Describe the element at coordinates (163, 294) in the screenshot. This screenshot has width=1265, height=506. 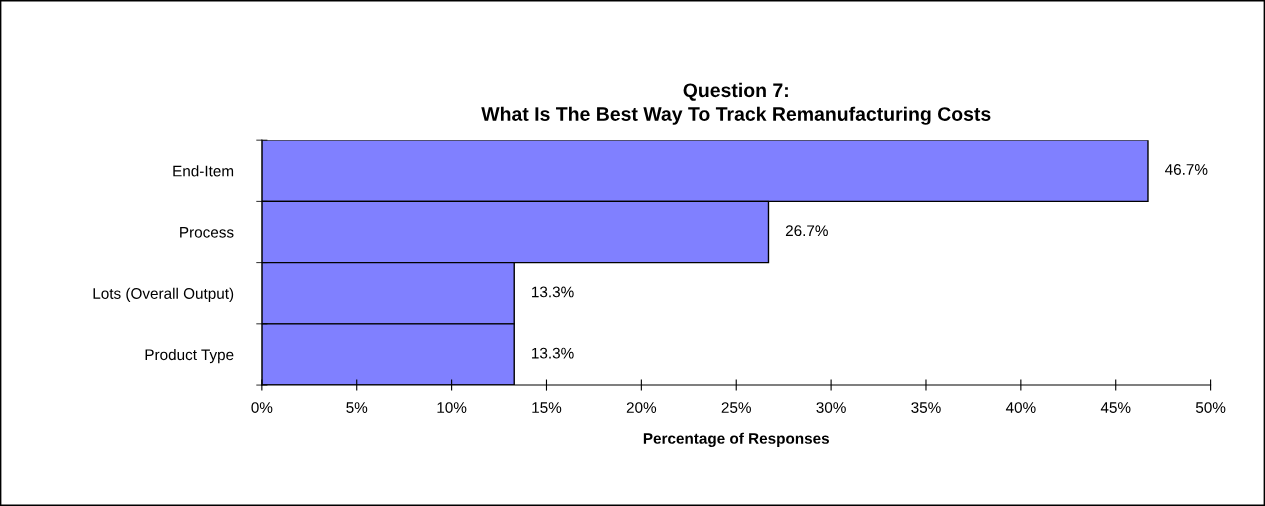
I see `y-tick-label: Lots (Overall Output)` at that location.